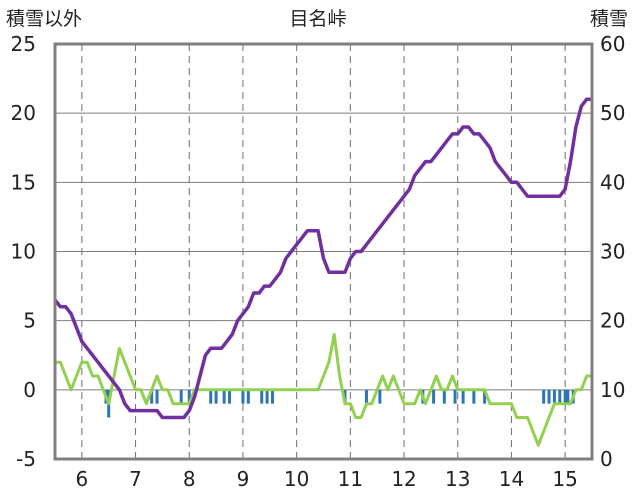 The image size is (636, 501). I want to click on right-axis-label: 積雪, so click(608, 19).